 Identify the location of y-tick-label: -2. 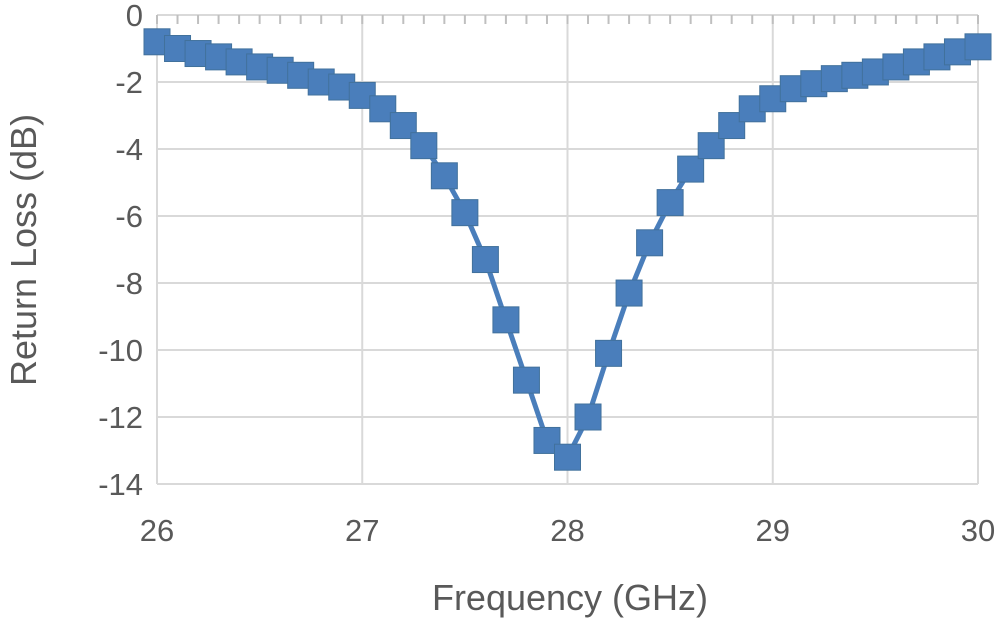
(129, 82).